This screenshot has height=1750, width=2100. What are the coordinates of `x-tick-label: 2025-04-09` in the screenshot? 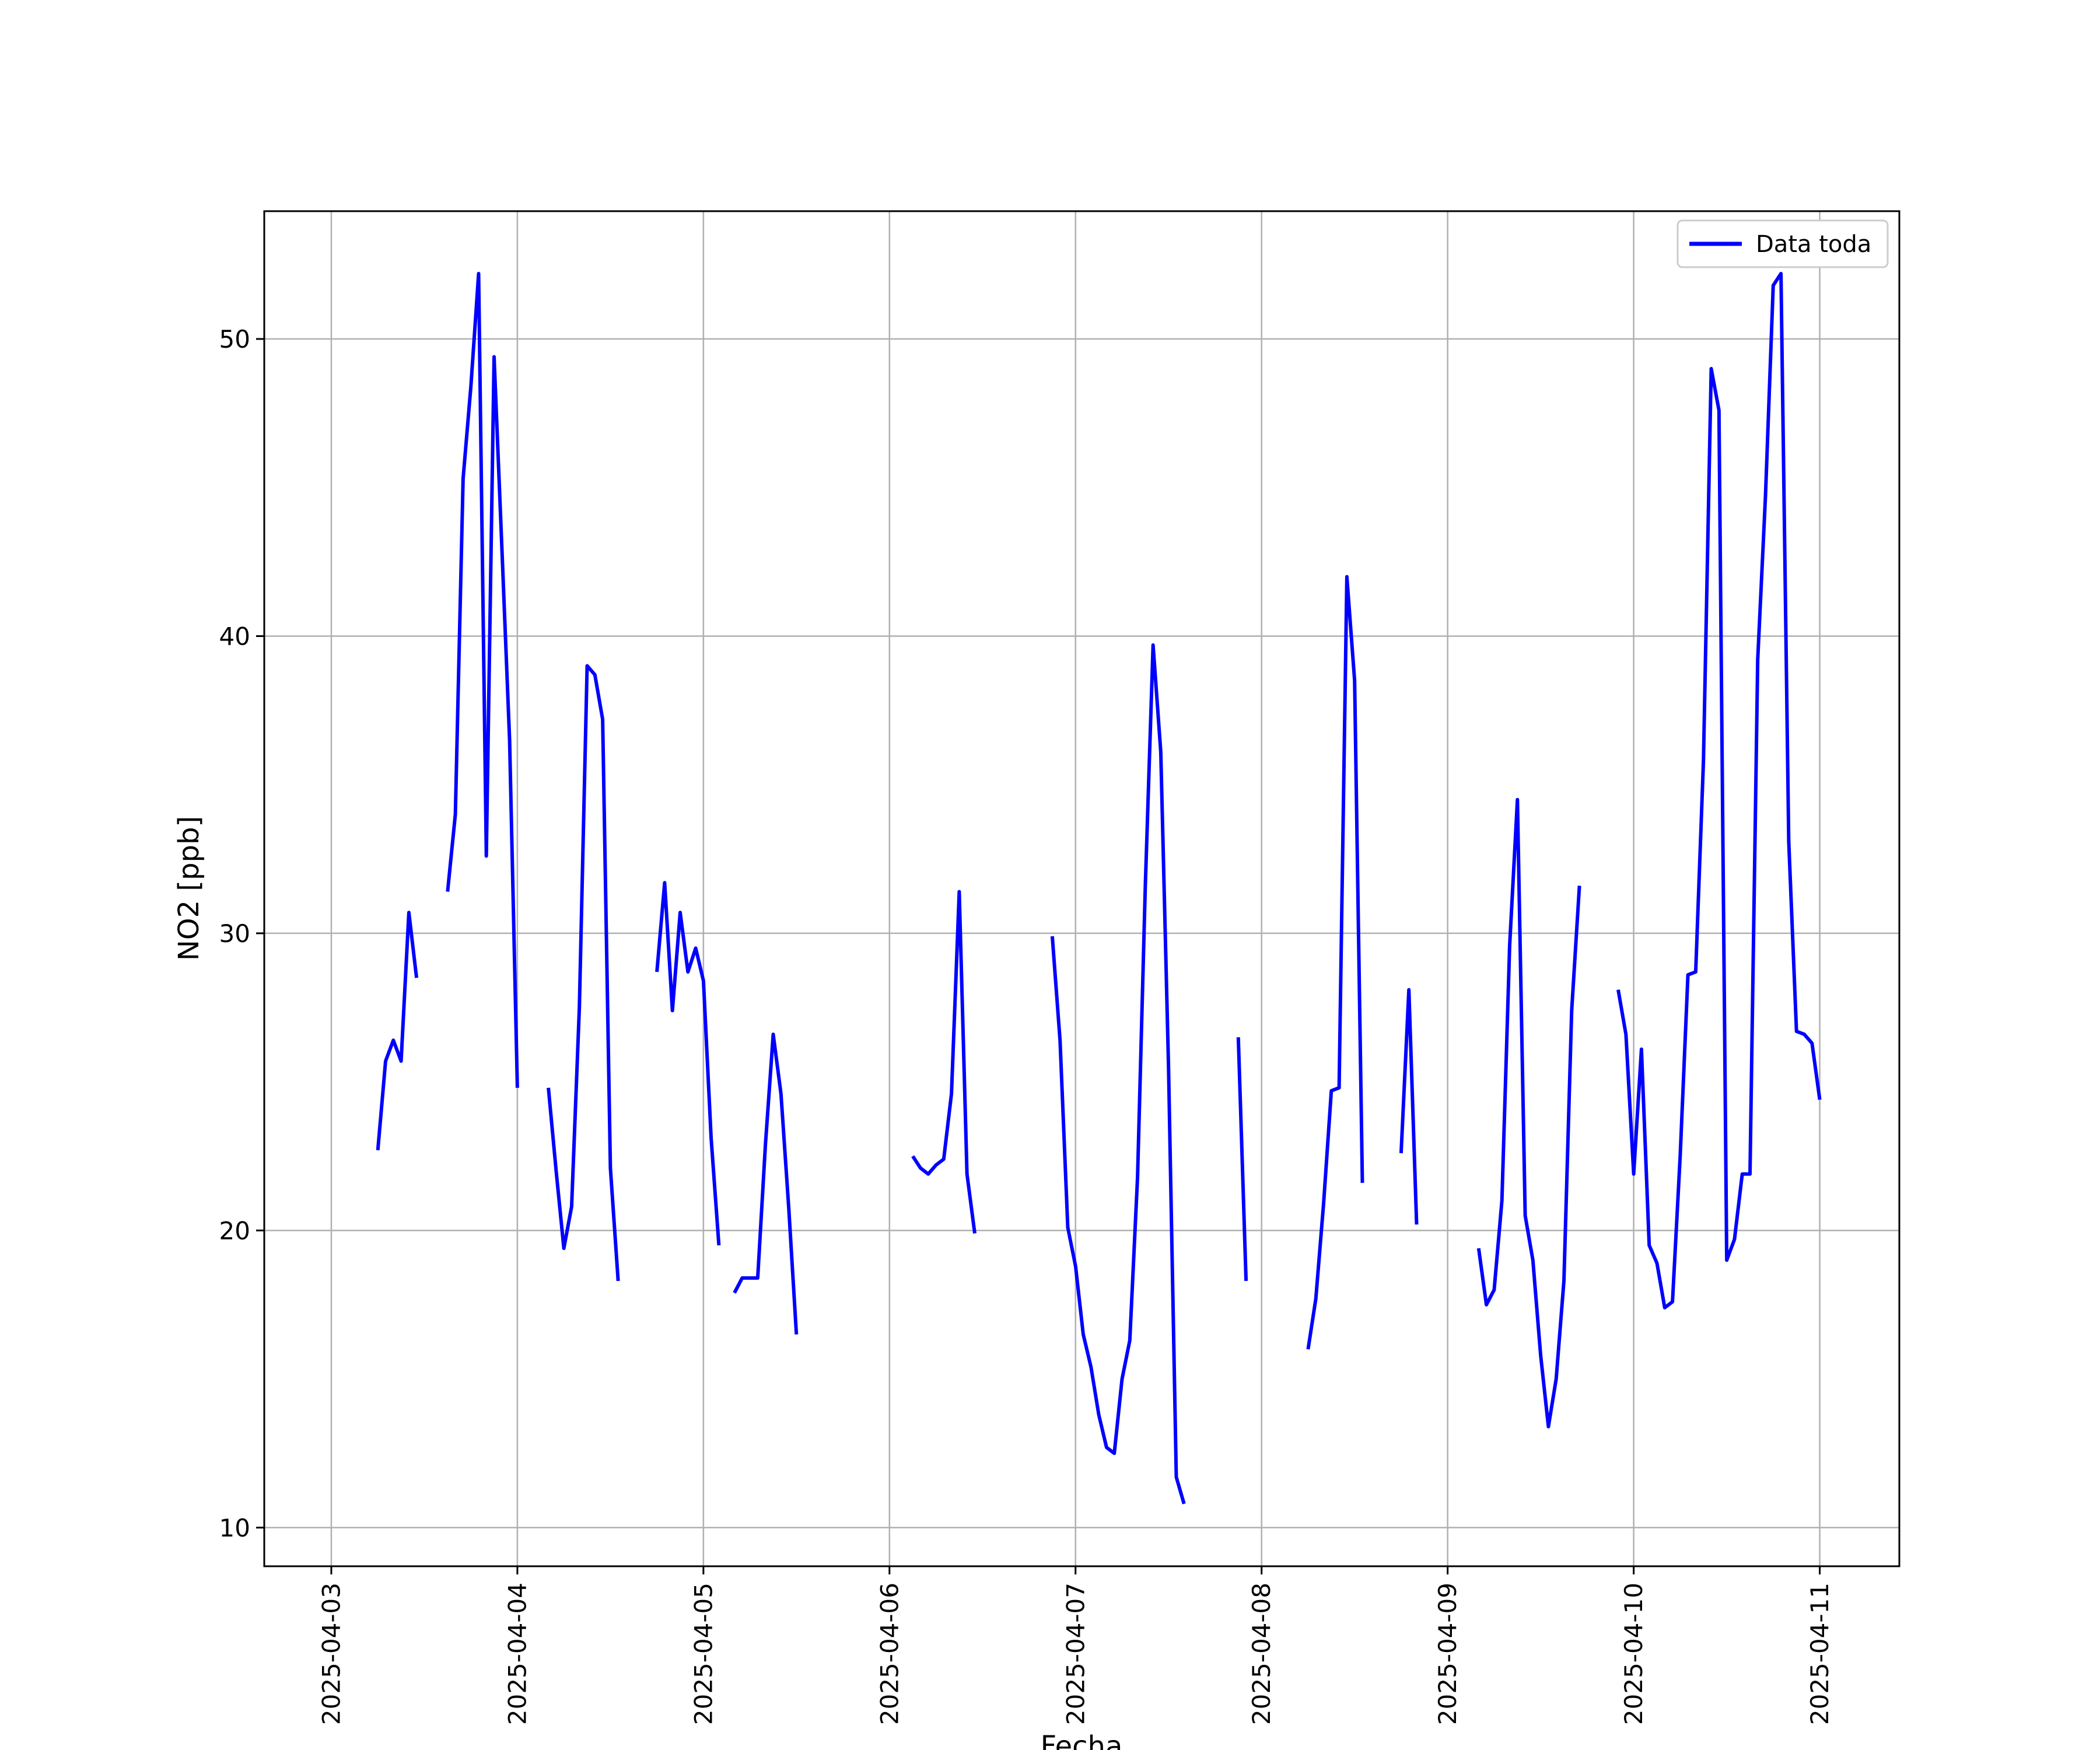 It's located at (1447, 1654).